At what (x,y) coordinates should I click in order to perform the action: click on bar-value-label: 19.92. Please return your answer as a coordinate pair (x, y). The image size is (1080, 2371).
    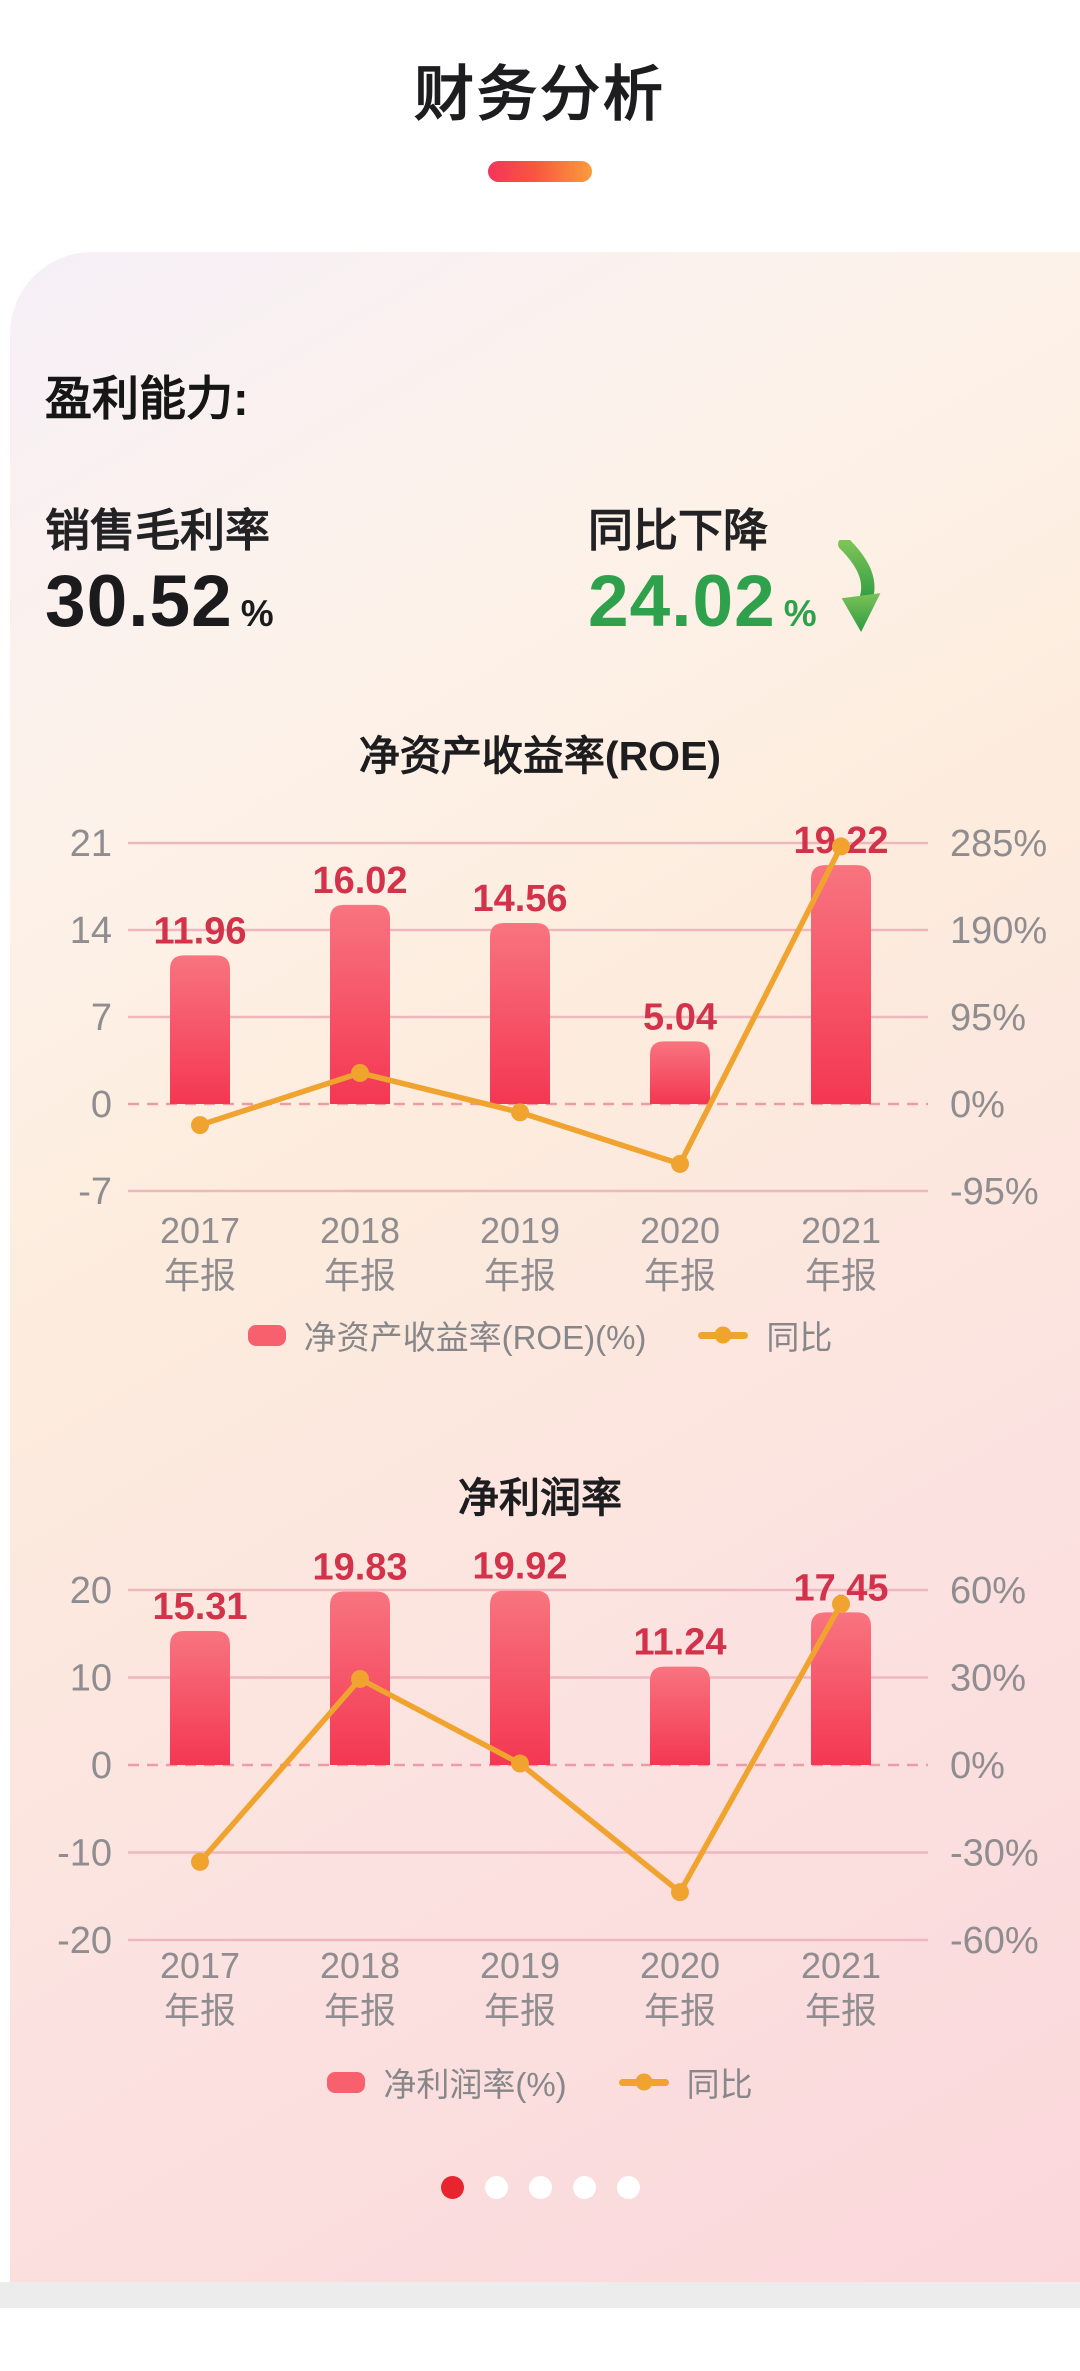
    Looking at the image, I should click on (519, 1567).